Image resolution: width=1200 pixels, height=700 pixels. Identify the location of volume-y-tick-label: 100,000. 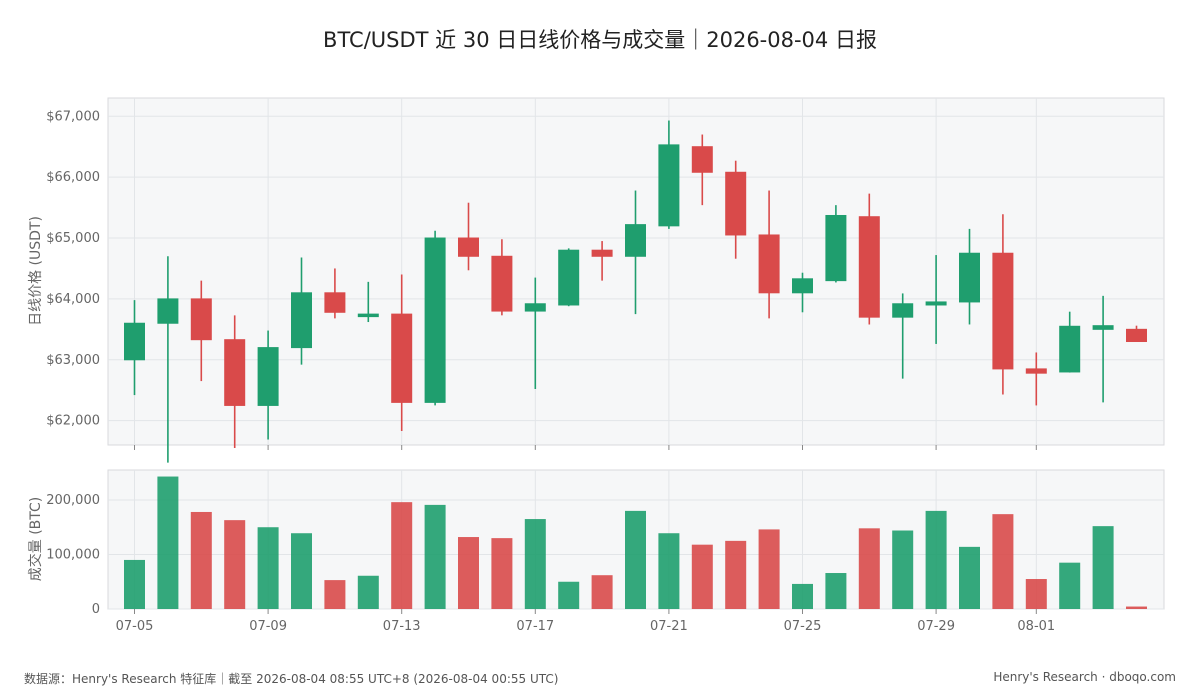
(73, 554).